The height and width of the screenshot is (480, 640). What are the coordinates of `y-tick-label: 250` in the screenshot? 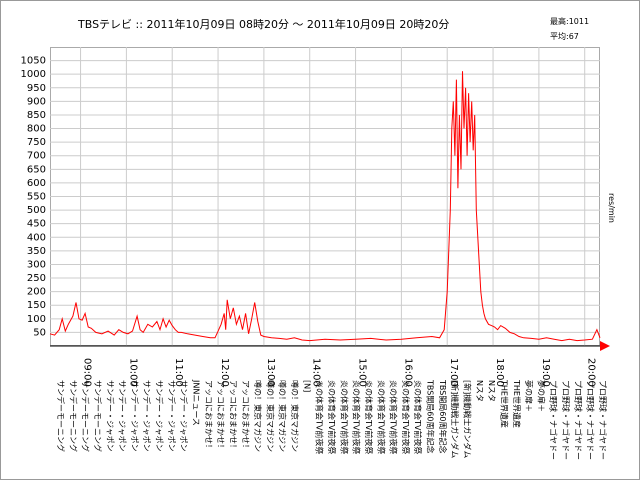 It's located at (36, 278).